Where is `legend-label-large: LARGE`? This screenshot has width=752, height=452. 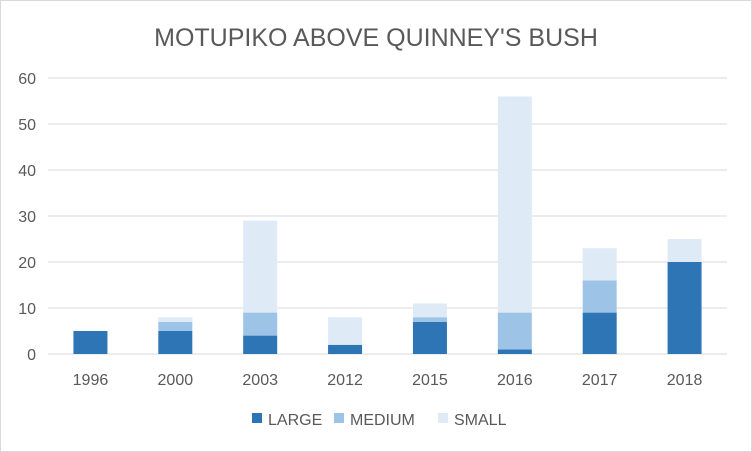
legend-label-large: LARGE is located at coordinates (295, 420).